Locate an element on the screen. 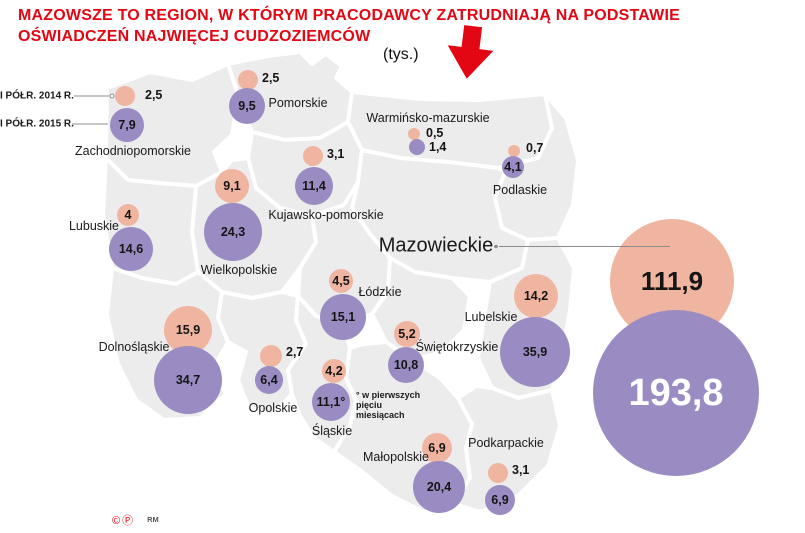 The width and height of the screenshot is (805, 533). malopolskie-value-pink: 6,9 is located at coordinates (437, 447).